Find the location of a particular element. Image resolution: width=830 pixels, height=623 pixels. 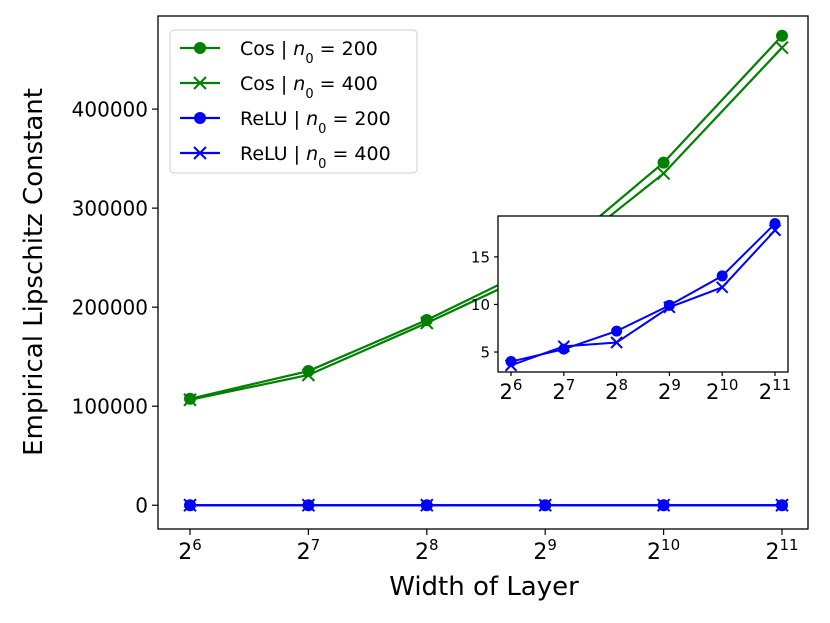

inset-plot-frame is located at coordinates (643, 294).